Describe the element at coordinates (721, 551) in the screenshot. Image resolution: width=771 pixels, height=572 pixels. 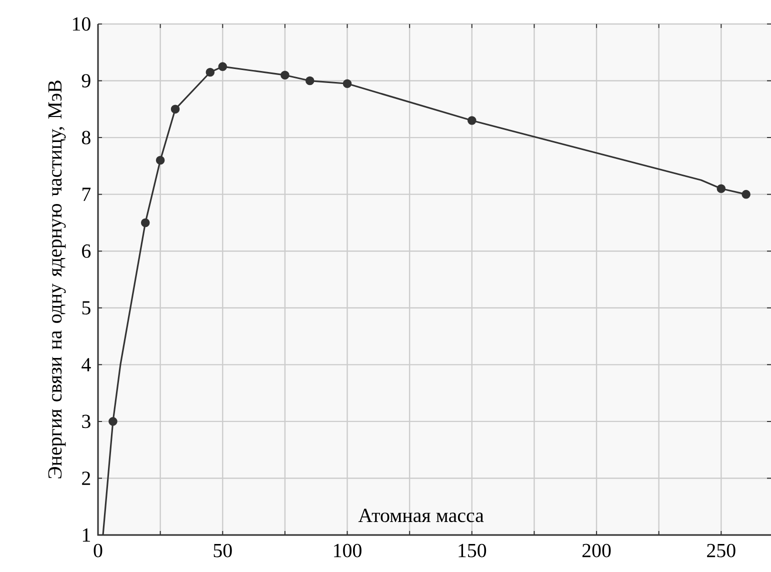
I see `x-tick-label: 250` at that location.